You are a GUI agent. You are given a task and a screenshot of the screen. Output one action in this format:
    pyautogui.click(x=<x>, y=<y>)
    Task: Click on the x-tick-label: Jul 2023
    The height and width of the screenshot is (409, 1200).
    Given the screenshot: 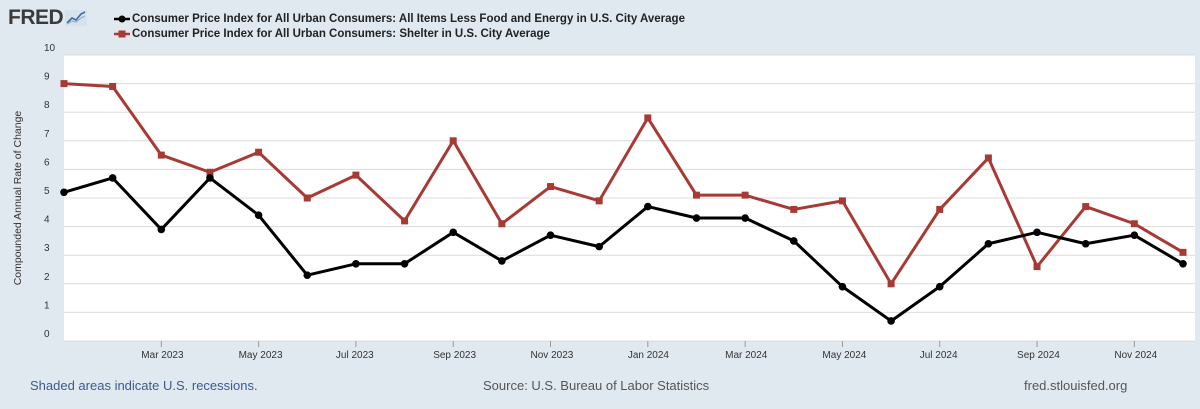 What is the action you would take?
    pyautogui.click(x=355, y=355)
    